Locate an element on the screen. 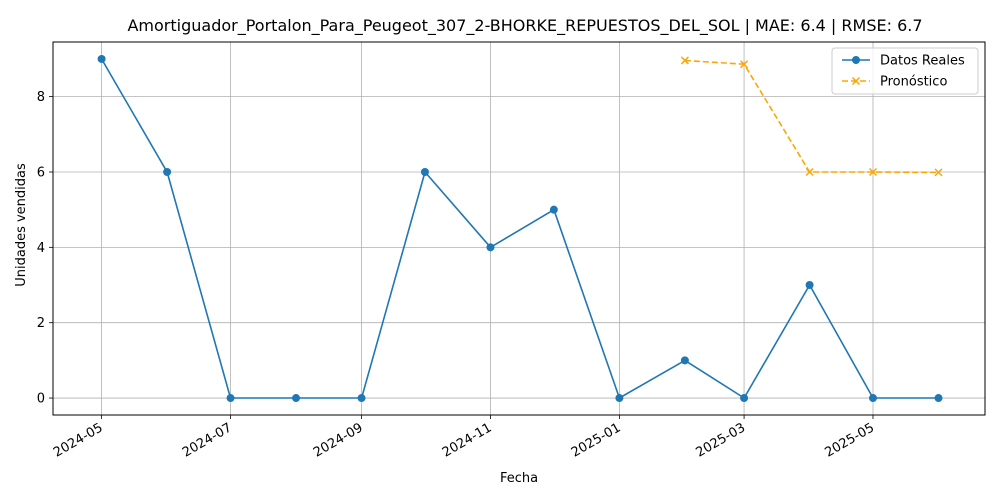 The width and height of the screenshot is (1000, 500). legend: Datos Reales Pronóstico is located at coordinates (905, 71).